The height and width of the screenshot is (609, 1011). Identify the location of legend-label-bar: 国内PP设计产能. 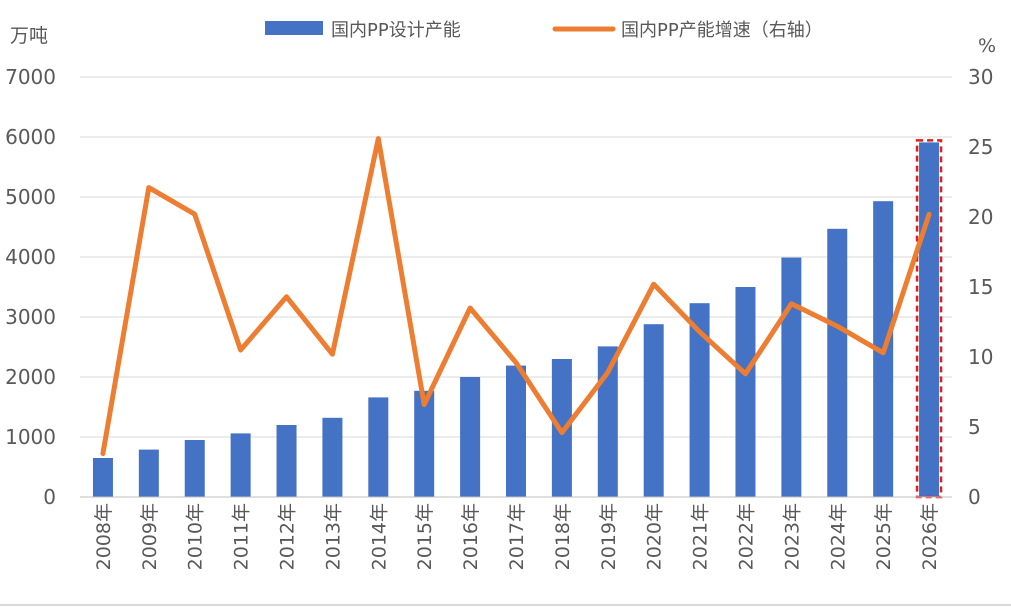
(396, 30).